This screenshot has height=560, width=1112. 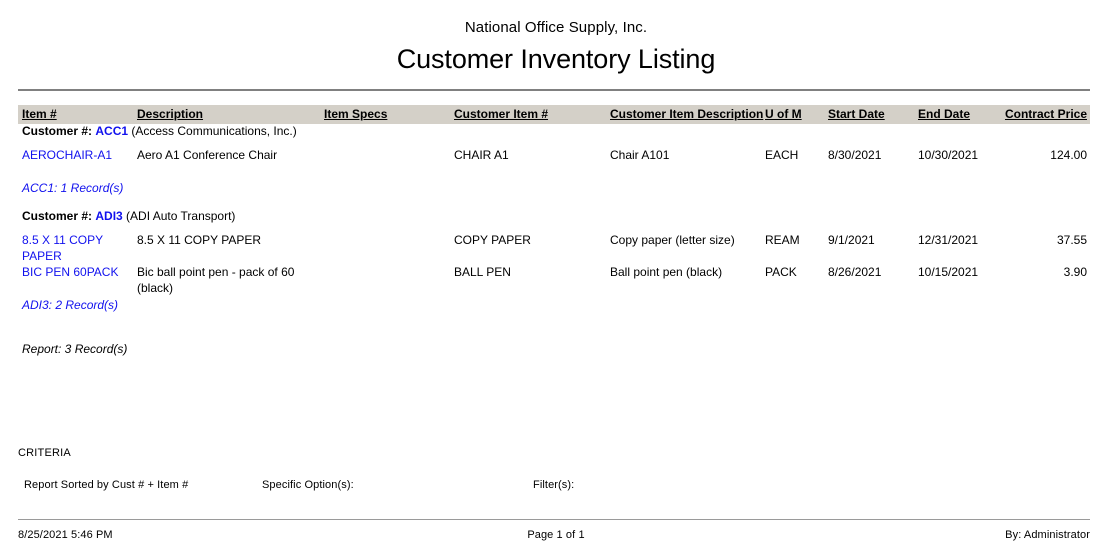 I want to click on column-header-start-date: Start Date, so click(x=856, y=114).